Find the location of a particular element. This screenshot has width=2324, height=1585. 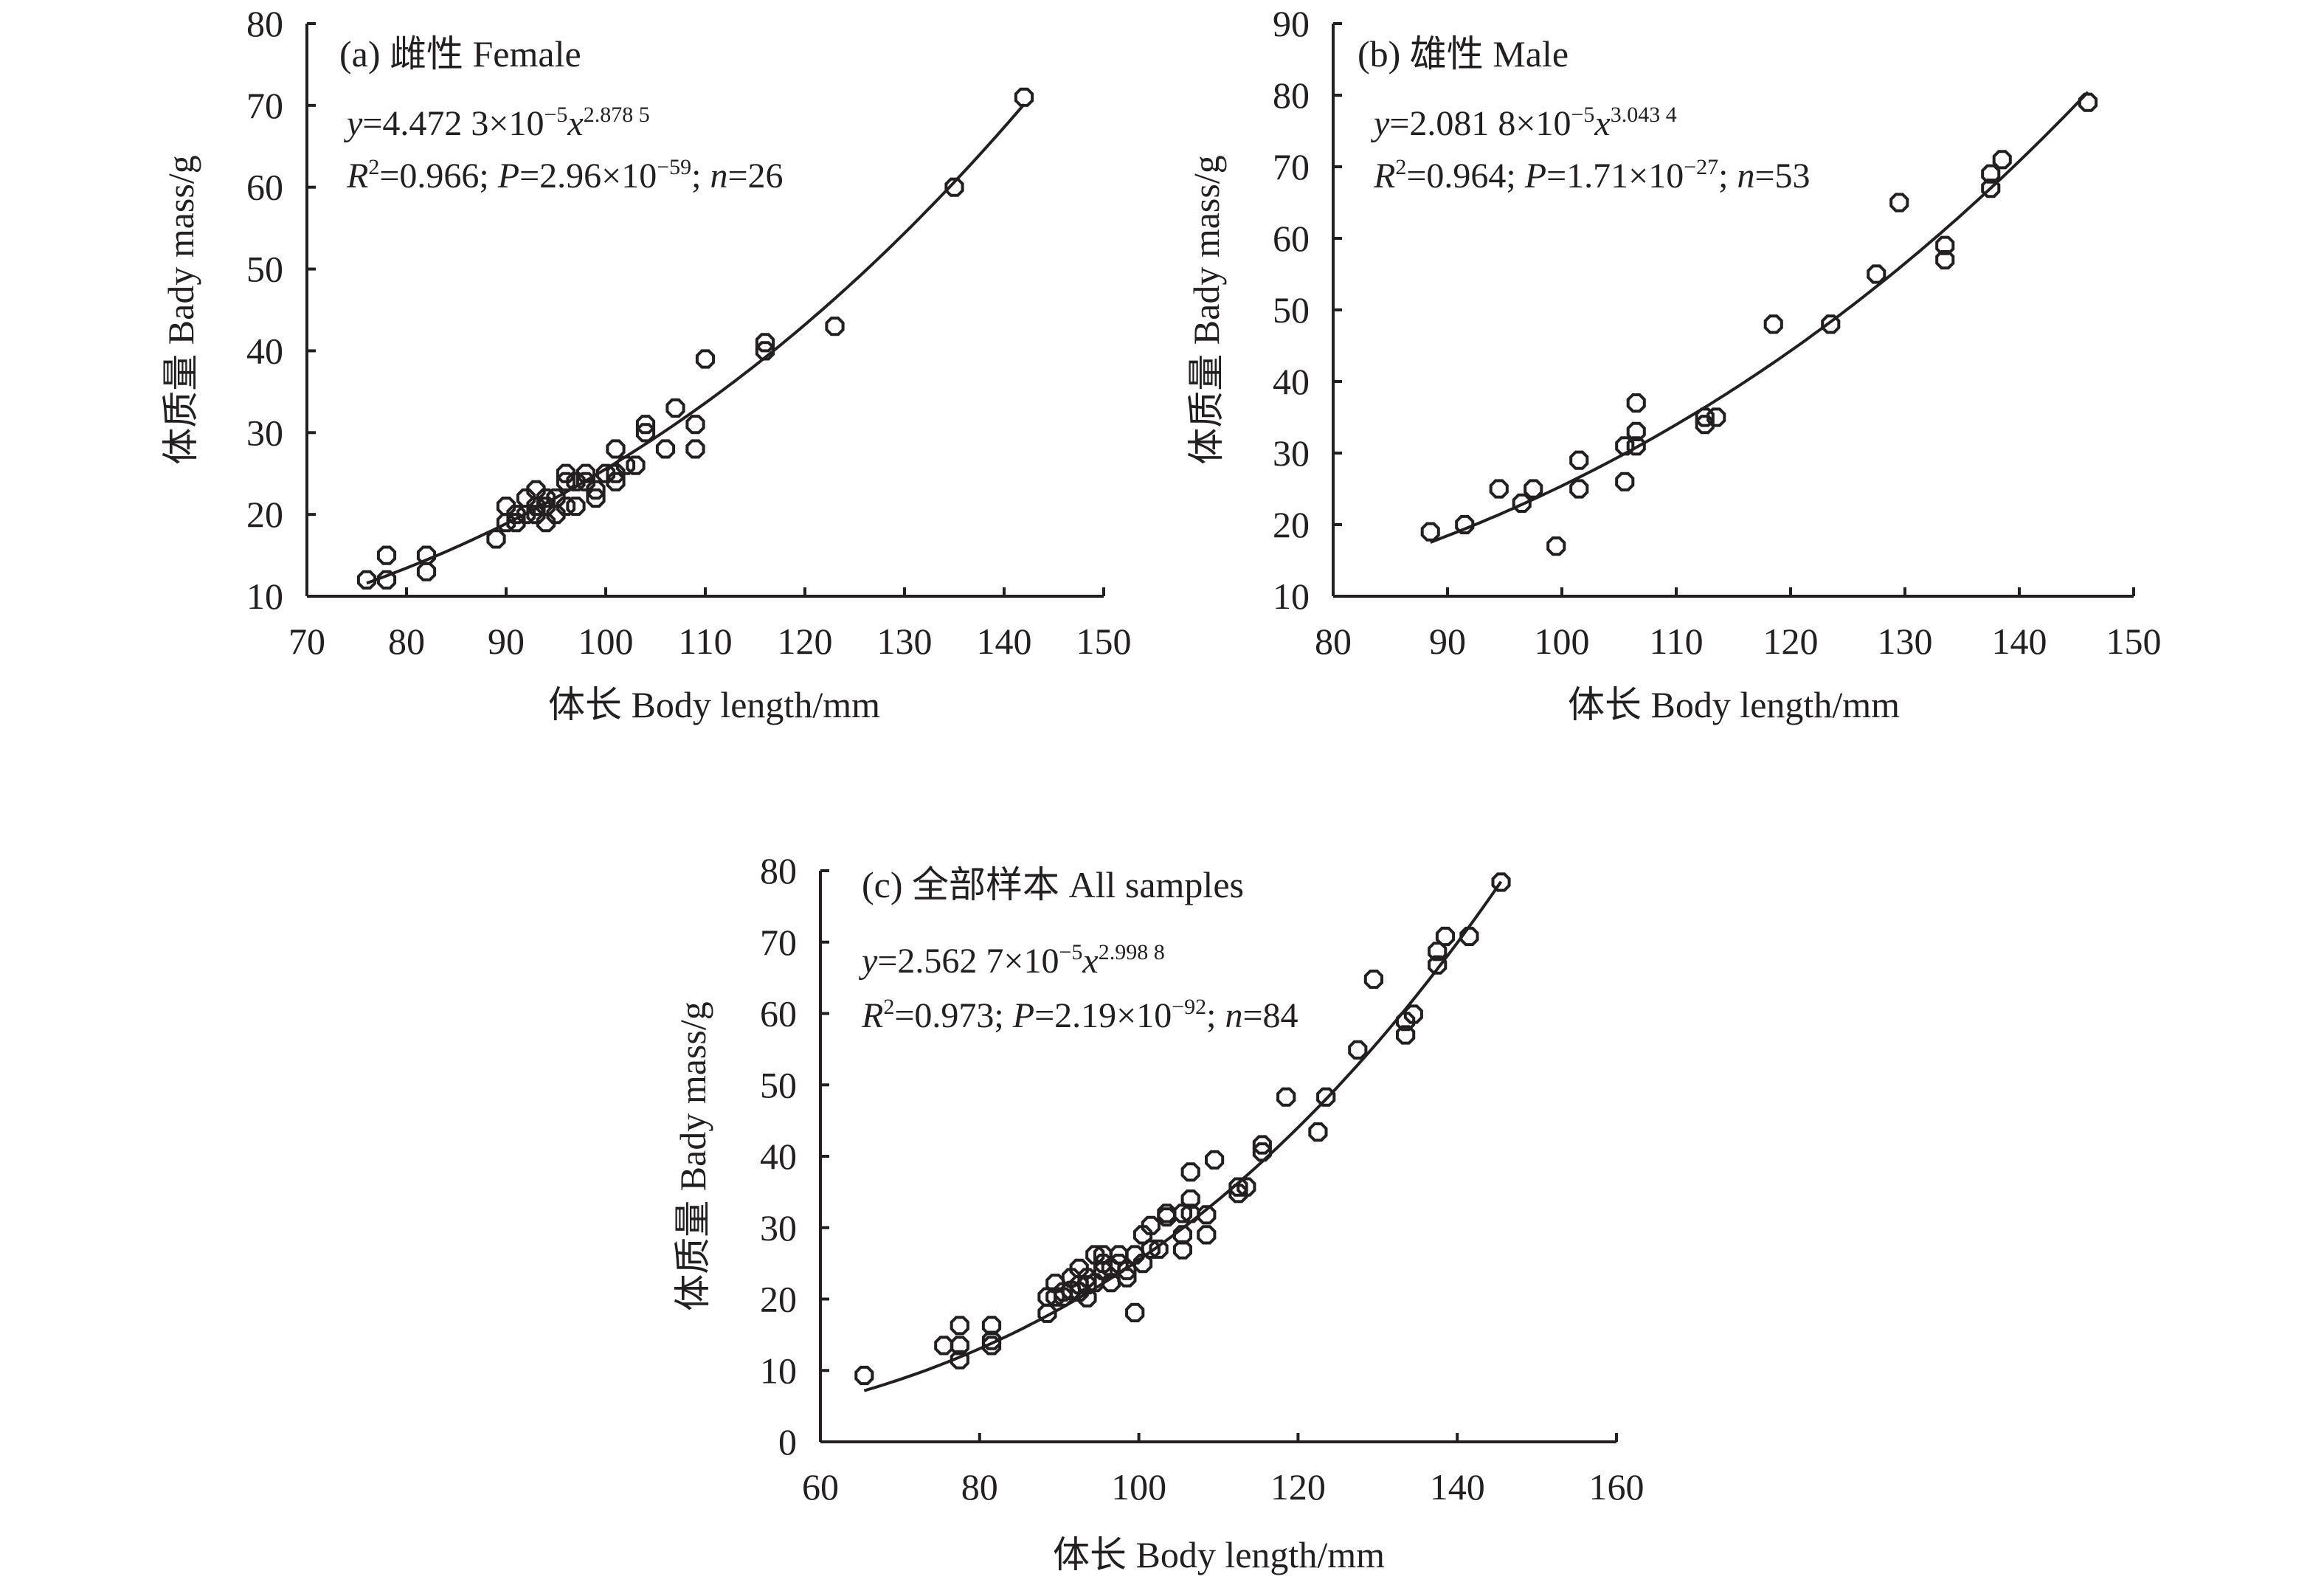

stat-r-val: =0.964; is located at coordinates (1465, 176).